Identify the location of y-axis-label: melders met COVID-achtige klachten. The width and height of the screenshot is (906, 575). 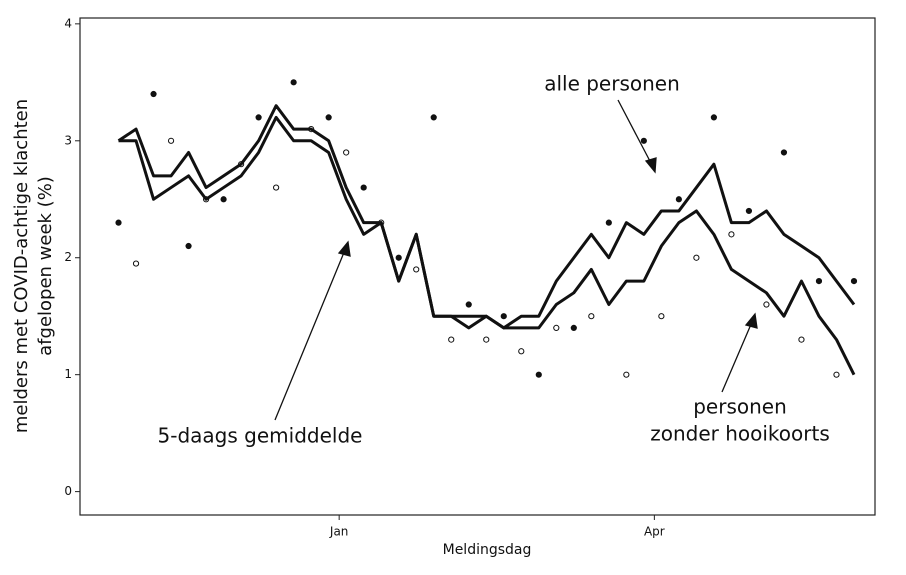
(21, 266).